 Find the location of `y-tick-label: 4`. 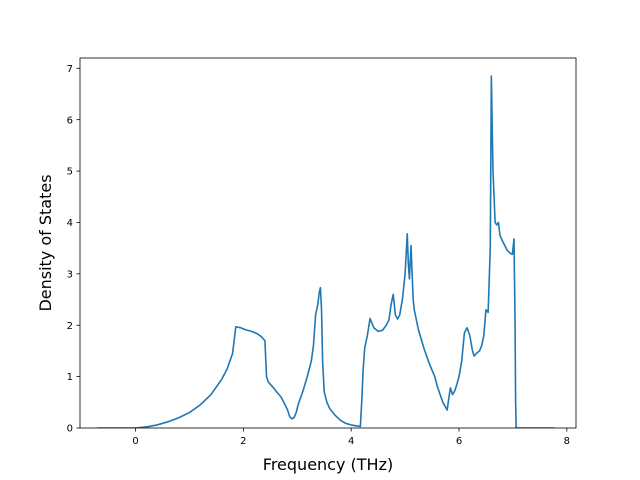

y-tick-label: 4 is located at coordinates (70, 223).